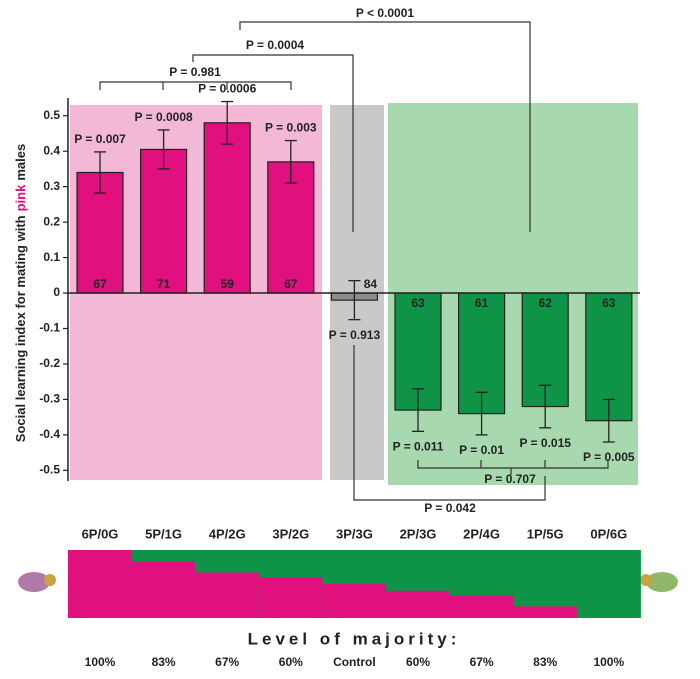 This screenshot has width=700, height=679. What do you see at coordinates (510, 479) in the screenshot?
I see `comparison-label: P = 0.707` at bounding box center [510, 479].